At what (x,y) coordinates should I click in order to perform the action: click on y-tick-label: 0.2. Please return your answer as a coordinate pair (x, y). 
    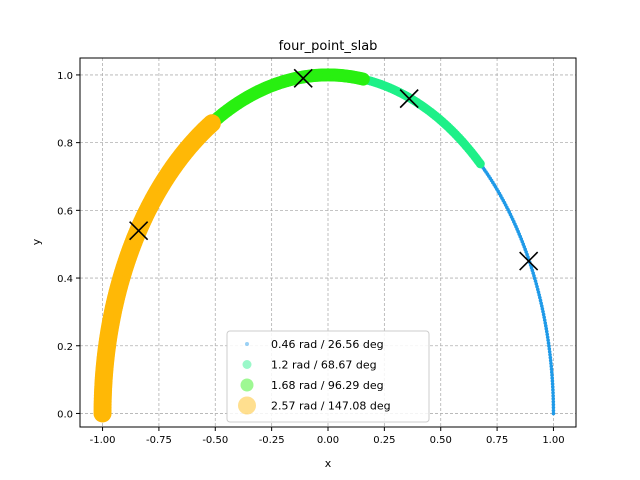
    Looking at the image, I should click on (65, 347).